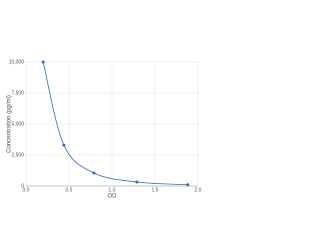 The image size is (320, 250). I want to click on y-tick-label: 10,000, so click(17, 62).